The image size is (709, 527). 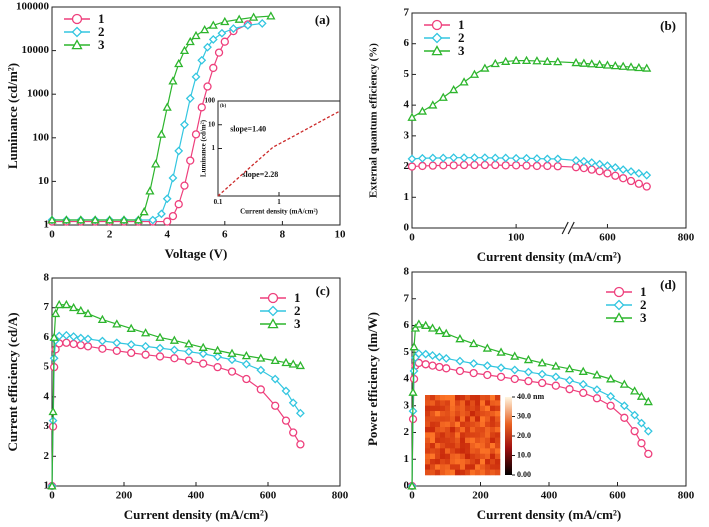 I want to click on axis-break-gap, so click(x=568, y=228).